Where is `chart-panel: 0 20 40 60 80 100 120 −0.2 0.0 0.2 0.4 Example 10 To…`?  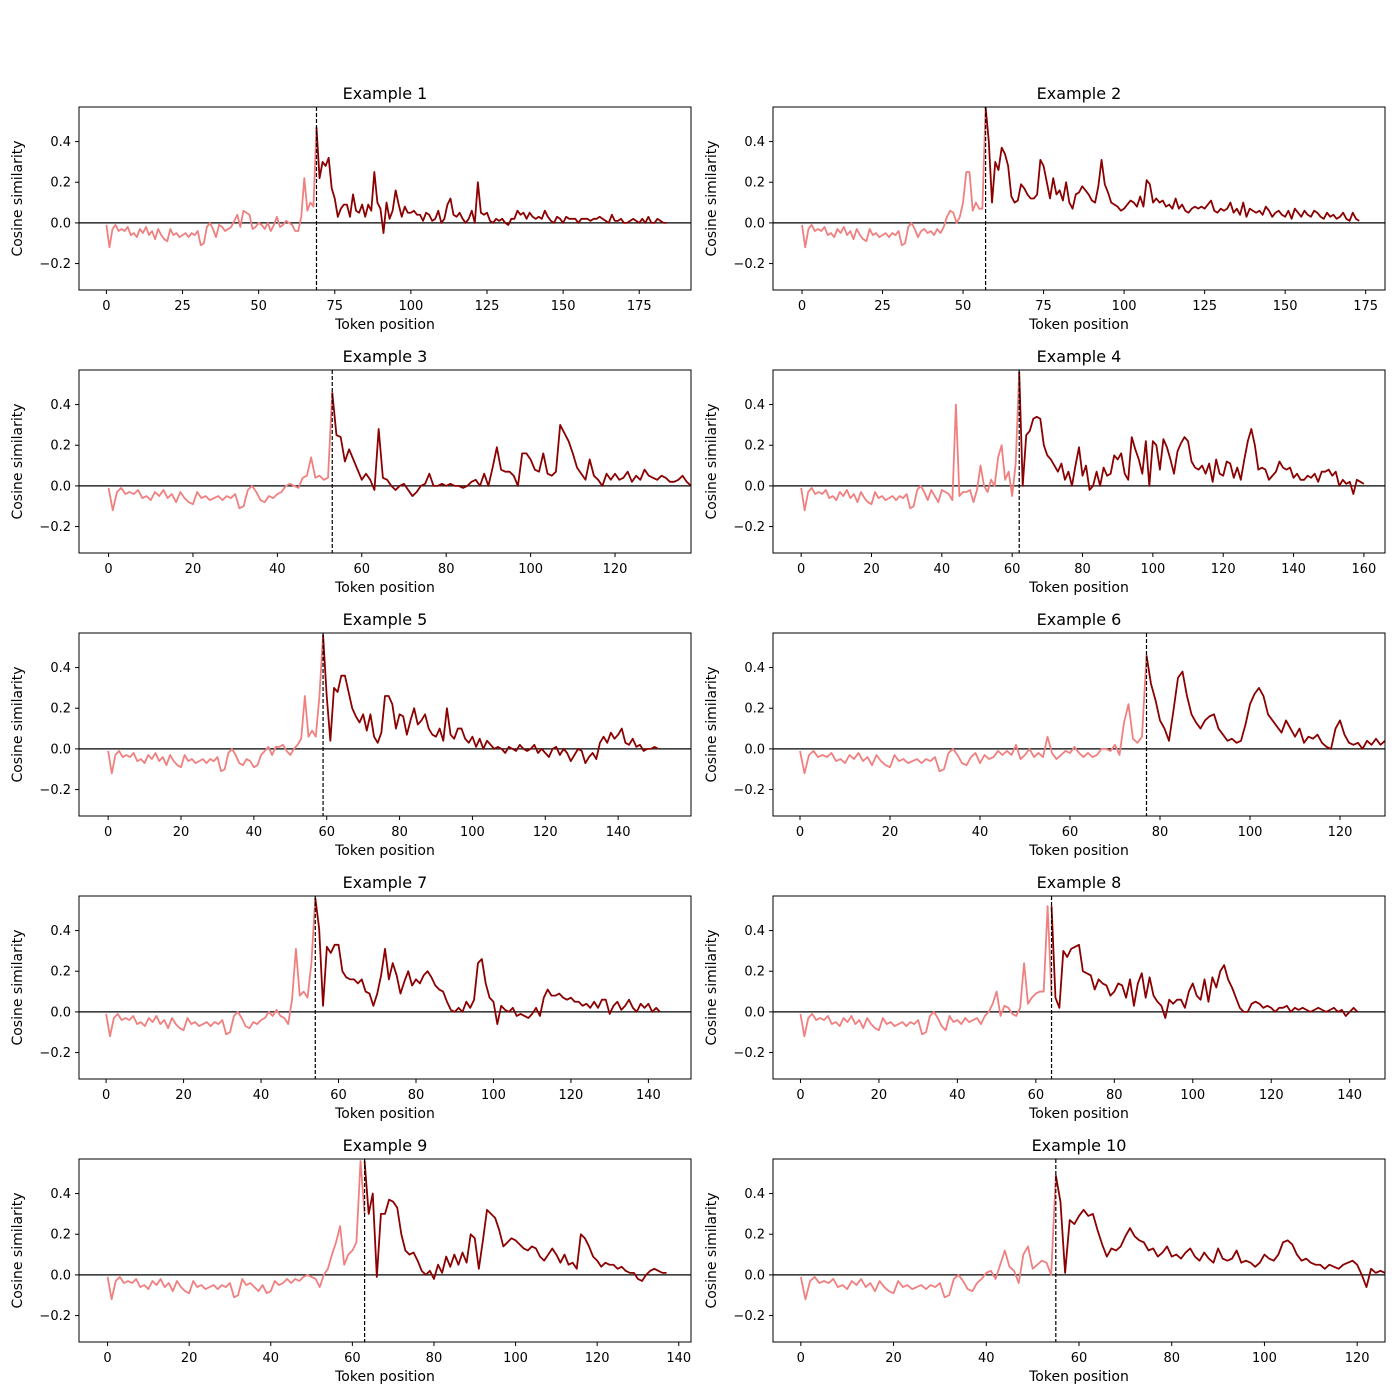 chart-panel: 0 20 40 60 80 100 120 −0.2 0.0 0.2 0.4 Example 10 To… is located at coordinates (1045, 1260).